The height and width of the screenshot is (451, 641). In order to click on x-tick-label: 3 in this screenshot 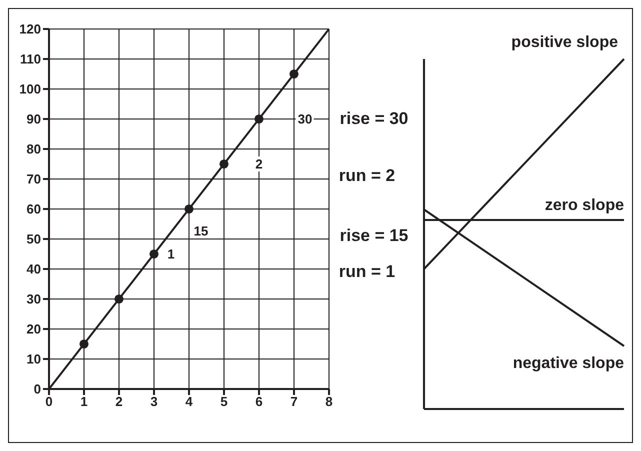, I will do `click(154, 402)`.